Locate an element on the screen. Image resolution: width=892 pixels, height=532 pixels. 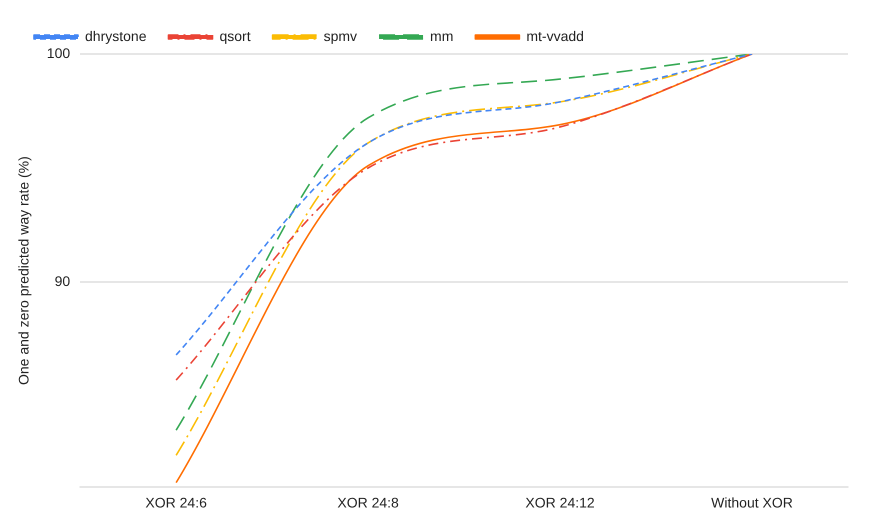
x-tick-label: XOR 24:8 is located at coordinates (368, 502).